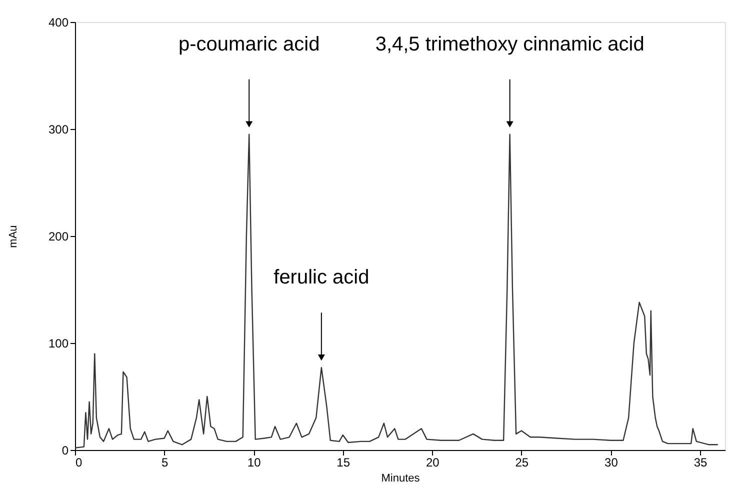 Image resolution: width=744 pixels, height=494 pixels. Describe the element at coordinates (611, 463) in the screenshot. I see `x-tick-label: 30` at that location.